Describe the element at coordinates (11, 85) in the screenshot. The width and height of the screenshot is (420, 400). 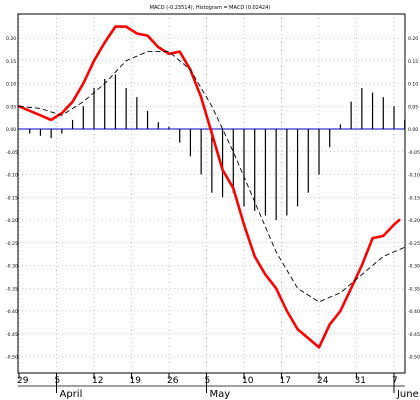
I see `y-tick-label-left: 0.10` at that location.